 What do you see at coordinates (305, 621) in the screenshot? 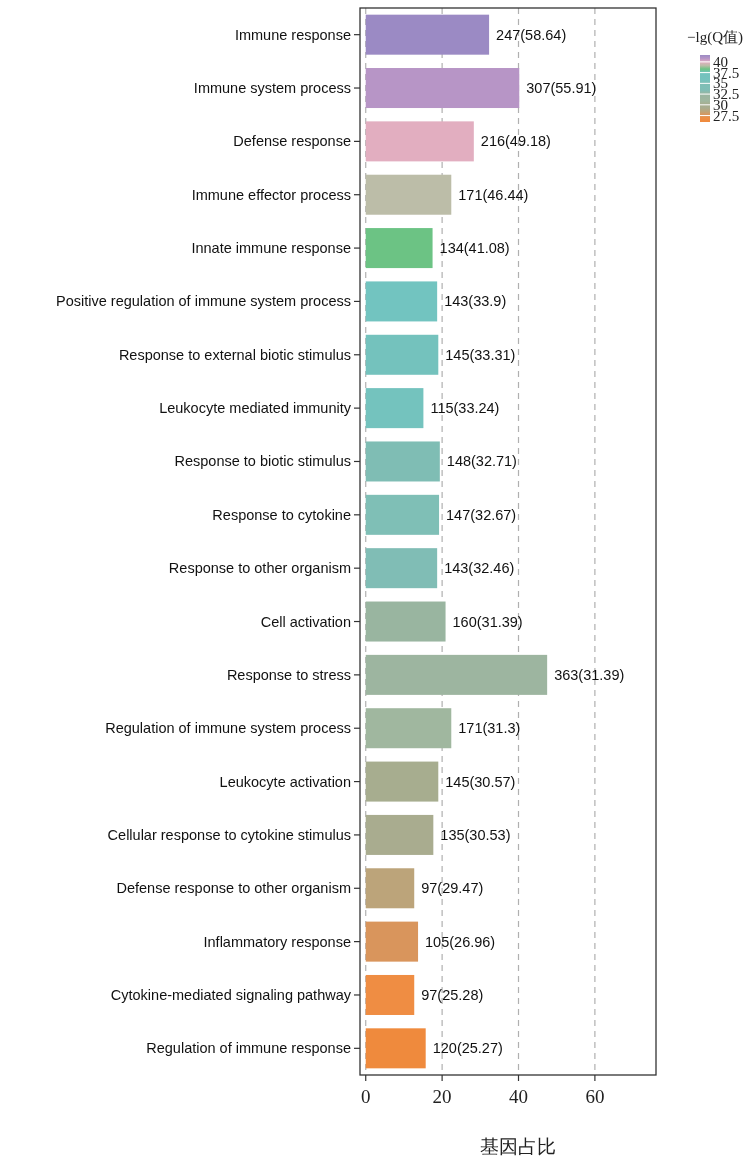
I see `y-tick-label: Cell activation` at bounding box center [305, 621].